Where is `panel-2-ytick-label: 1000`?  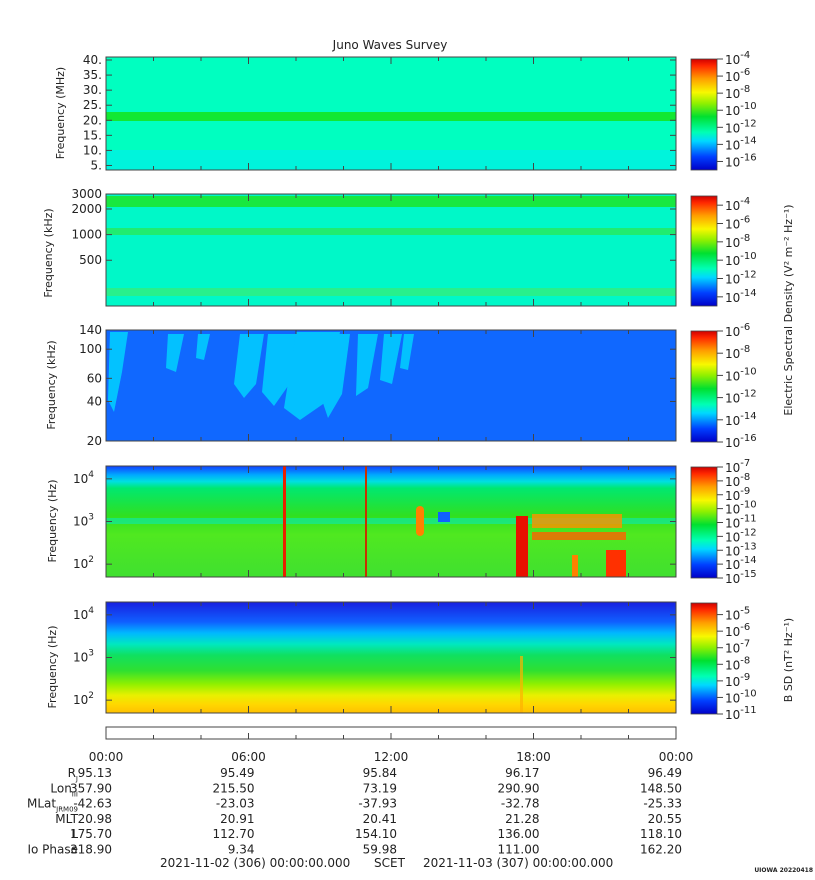
panel-2-ytick-label: 1000 is located at coordinates (86, 235).